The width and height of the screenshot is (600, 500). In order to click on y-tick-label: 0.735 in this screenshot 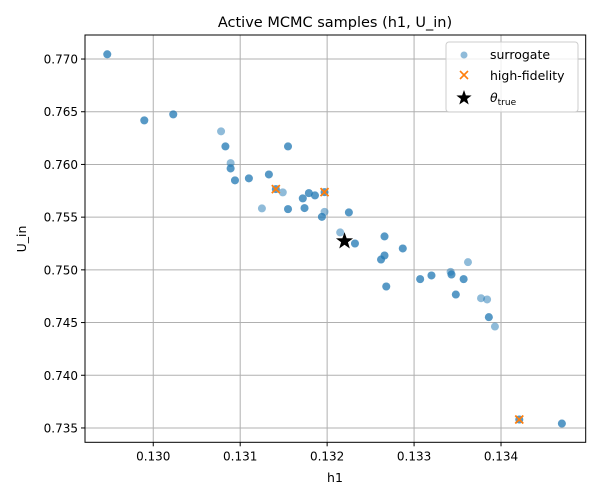, I will do `click(61, 428)`.